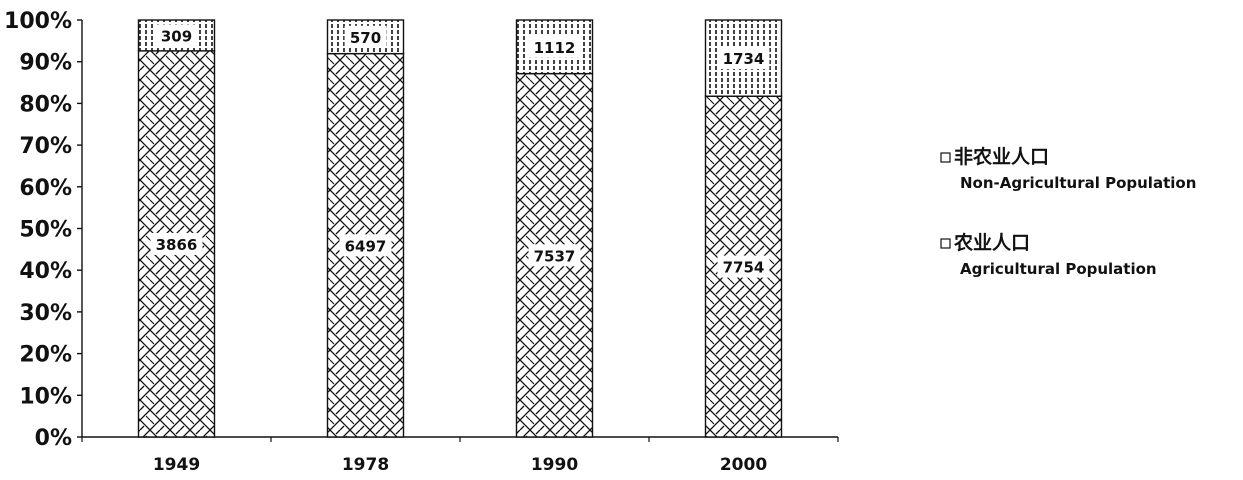  Describe the element at coordinates (991, 242) in the screenshot. I see `legend-label-cn: 农业人口` at that location.